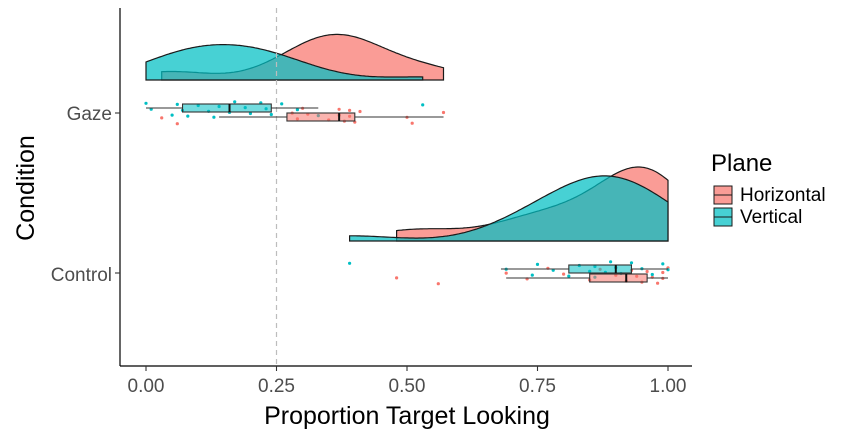 The height and width of the screenshot is (434, 857). I want to click on legend-title: Plane, so click(741, 163).